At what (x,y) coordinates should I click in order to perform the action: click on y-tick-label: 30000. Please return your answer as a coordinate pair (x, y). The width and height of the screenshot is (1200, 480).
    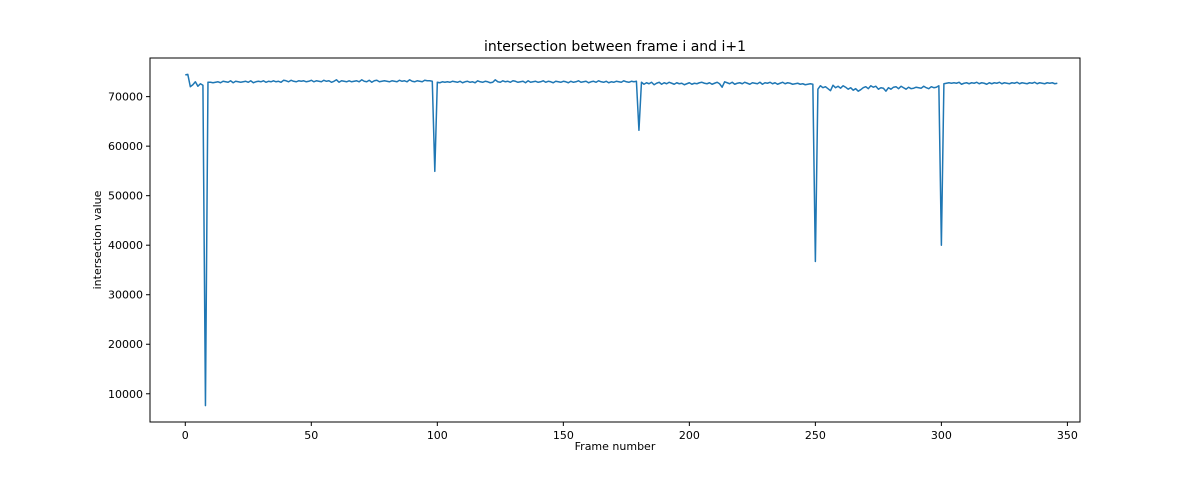
    Looking at the image, I should click on (125, 295).